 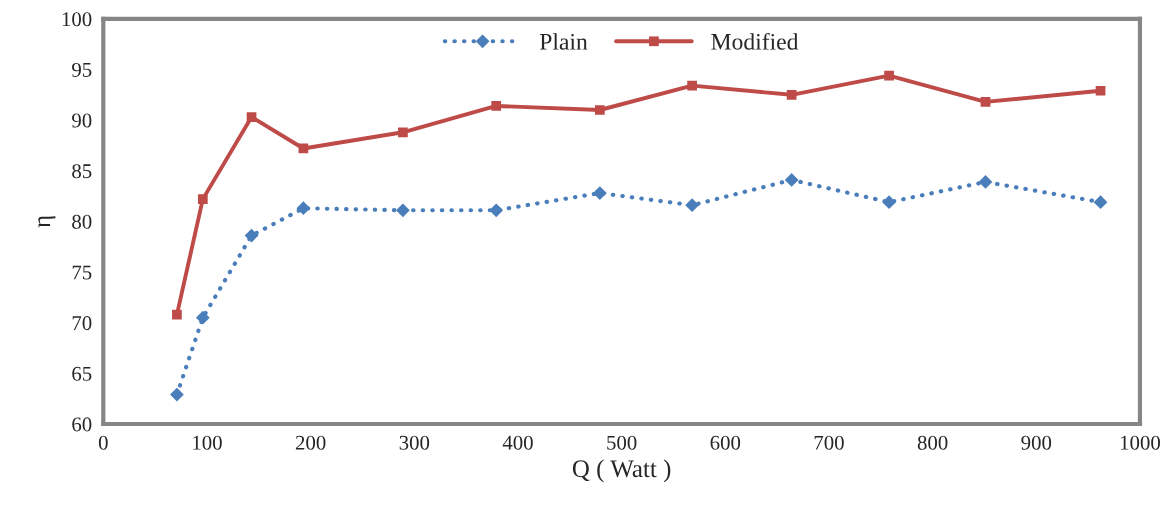 I want to click on x-tick-label: 200, so click(x=310, y=442).